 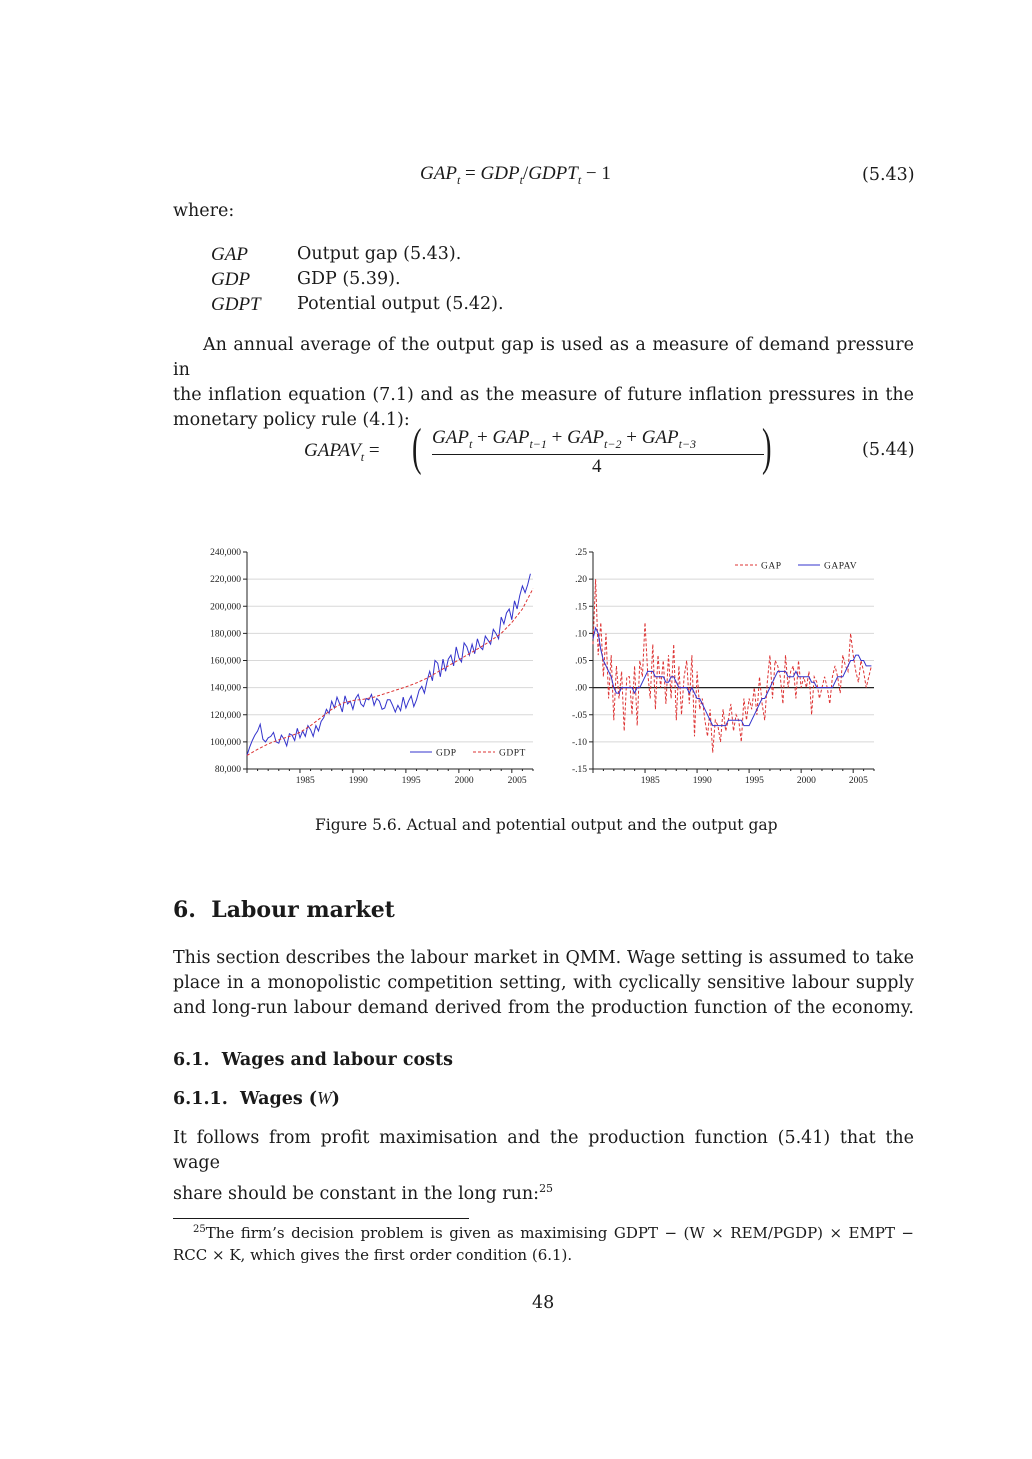 What do you see at coordinates (379, 254) in the screenshot?
I see `definition-text: Output gap (5.43).` at bounding box center [379, 254].